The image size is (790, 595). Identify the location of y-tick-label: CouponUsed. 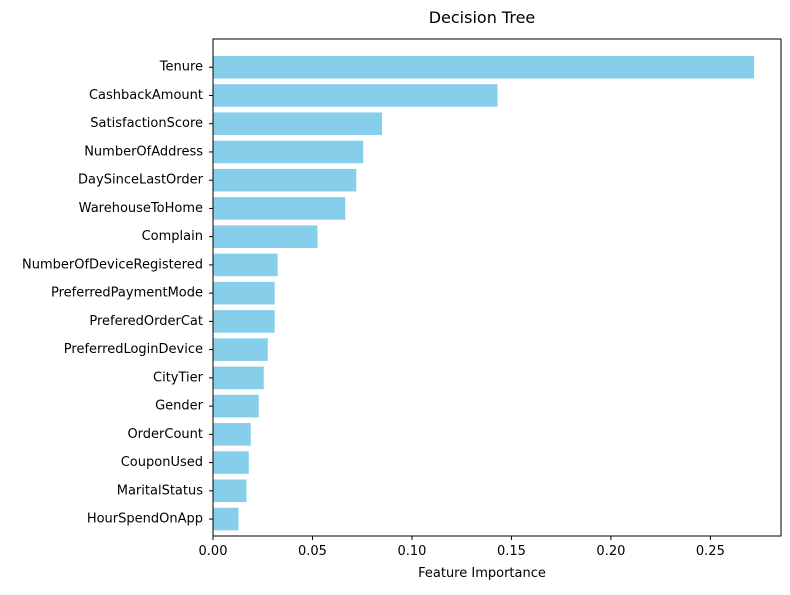
(162, 462).